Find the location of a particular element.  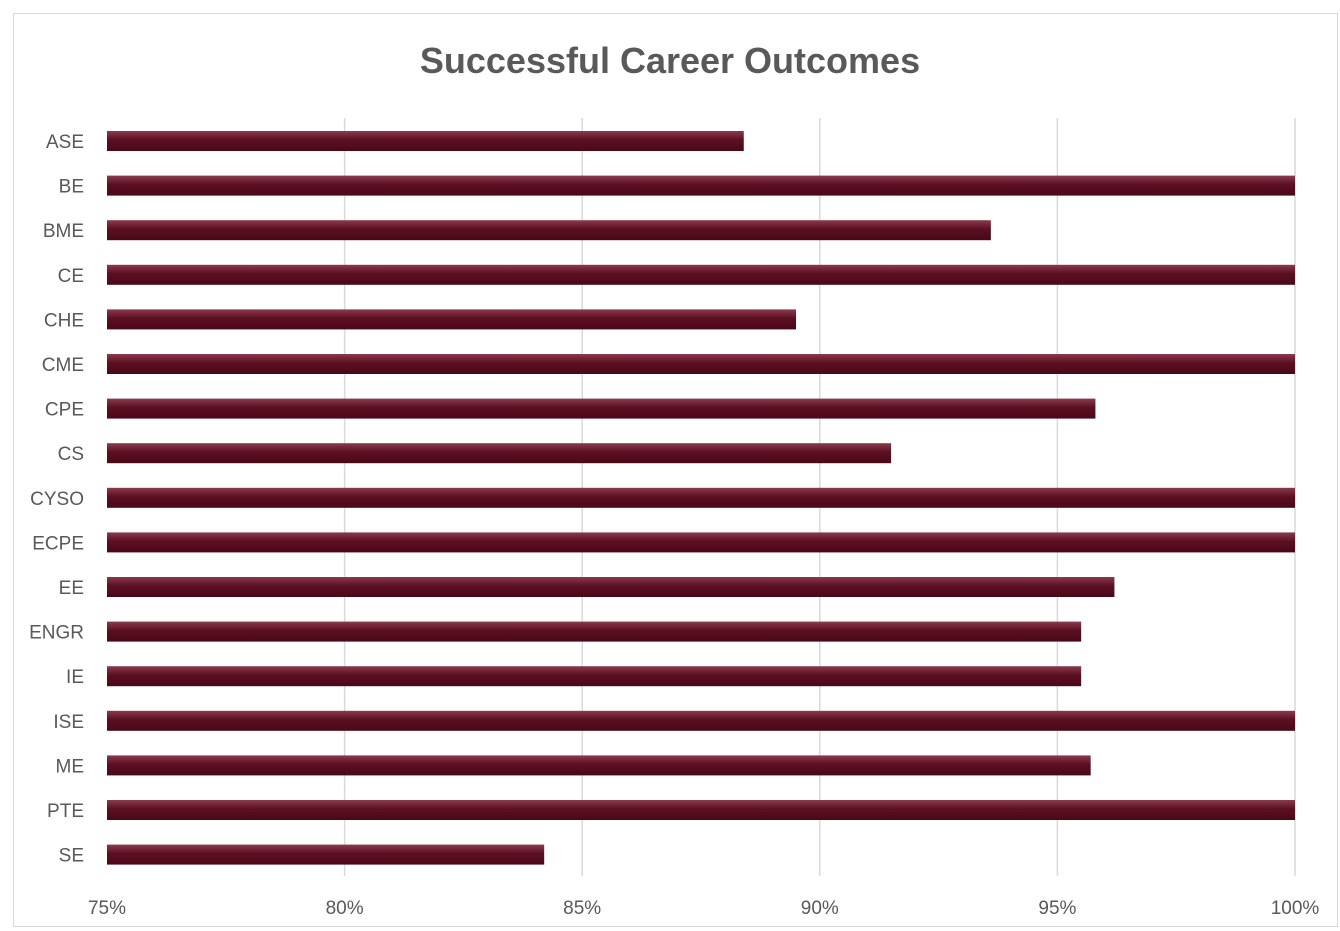

bar-cpe is located at coordinates (601, 408).